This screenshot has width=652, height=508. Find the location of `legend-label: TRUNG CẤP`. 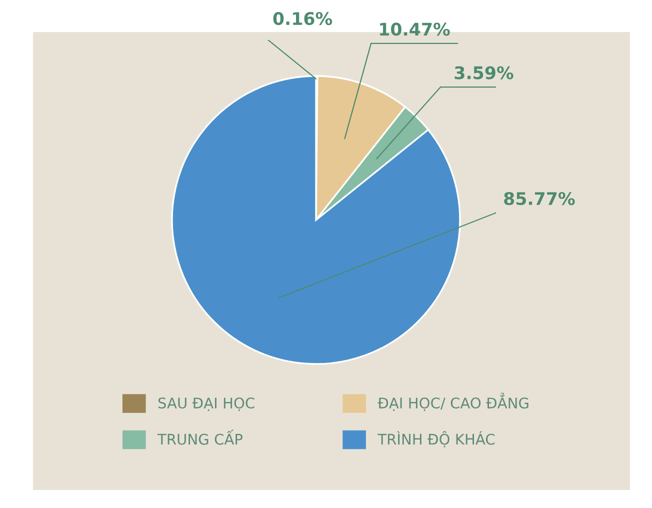

legend-label: TRUNG CẤP is located at coordinates (199, 437).